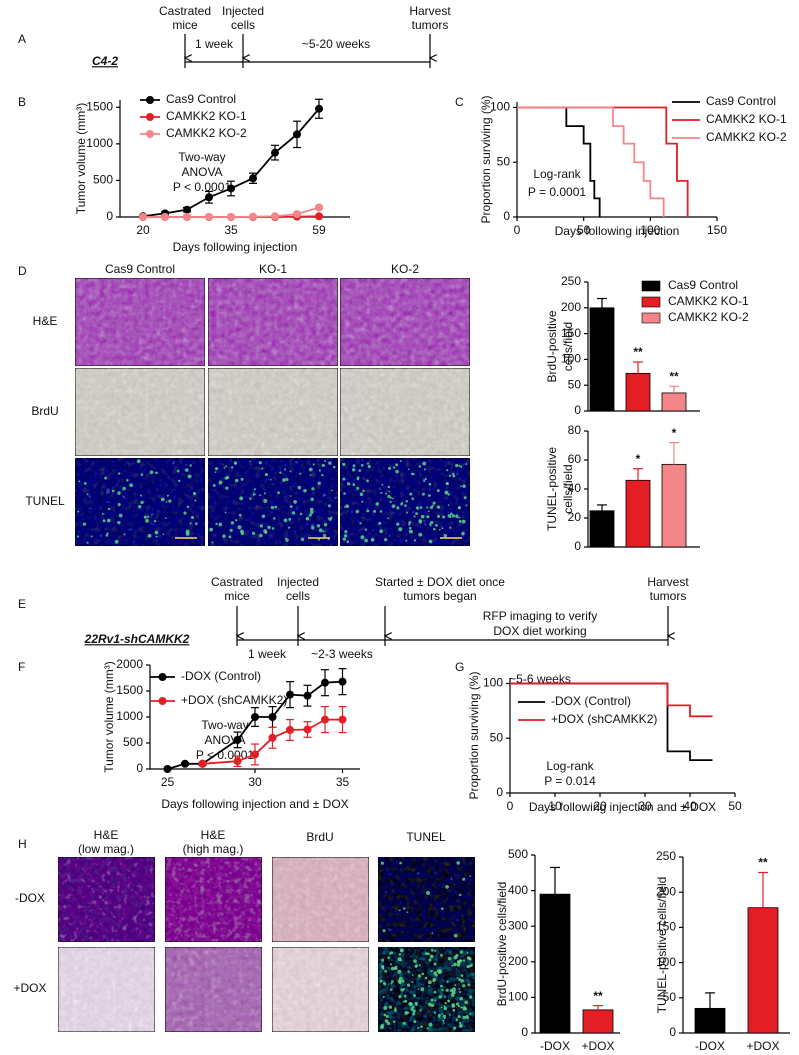 This screenshot has height=1055, width=799. Describe the element at coordinates (137, 639) in the screenshot. I see `model-name: 22Rv1-shCAMKK2` at that location.